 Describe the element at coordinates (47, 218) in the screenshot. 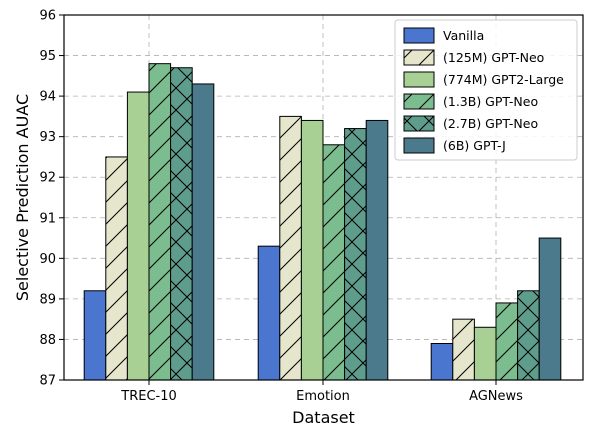

I see `y-tick-label: 91` at that location.